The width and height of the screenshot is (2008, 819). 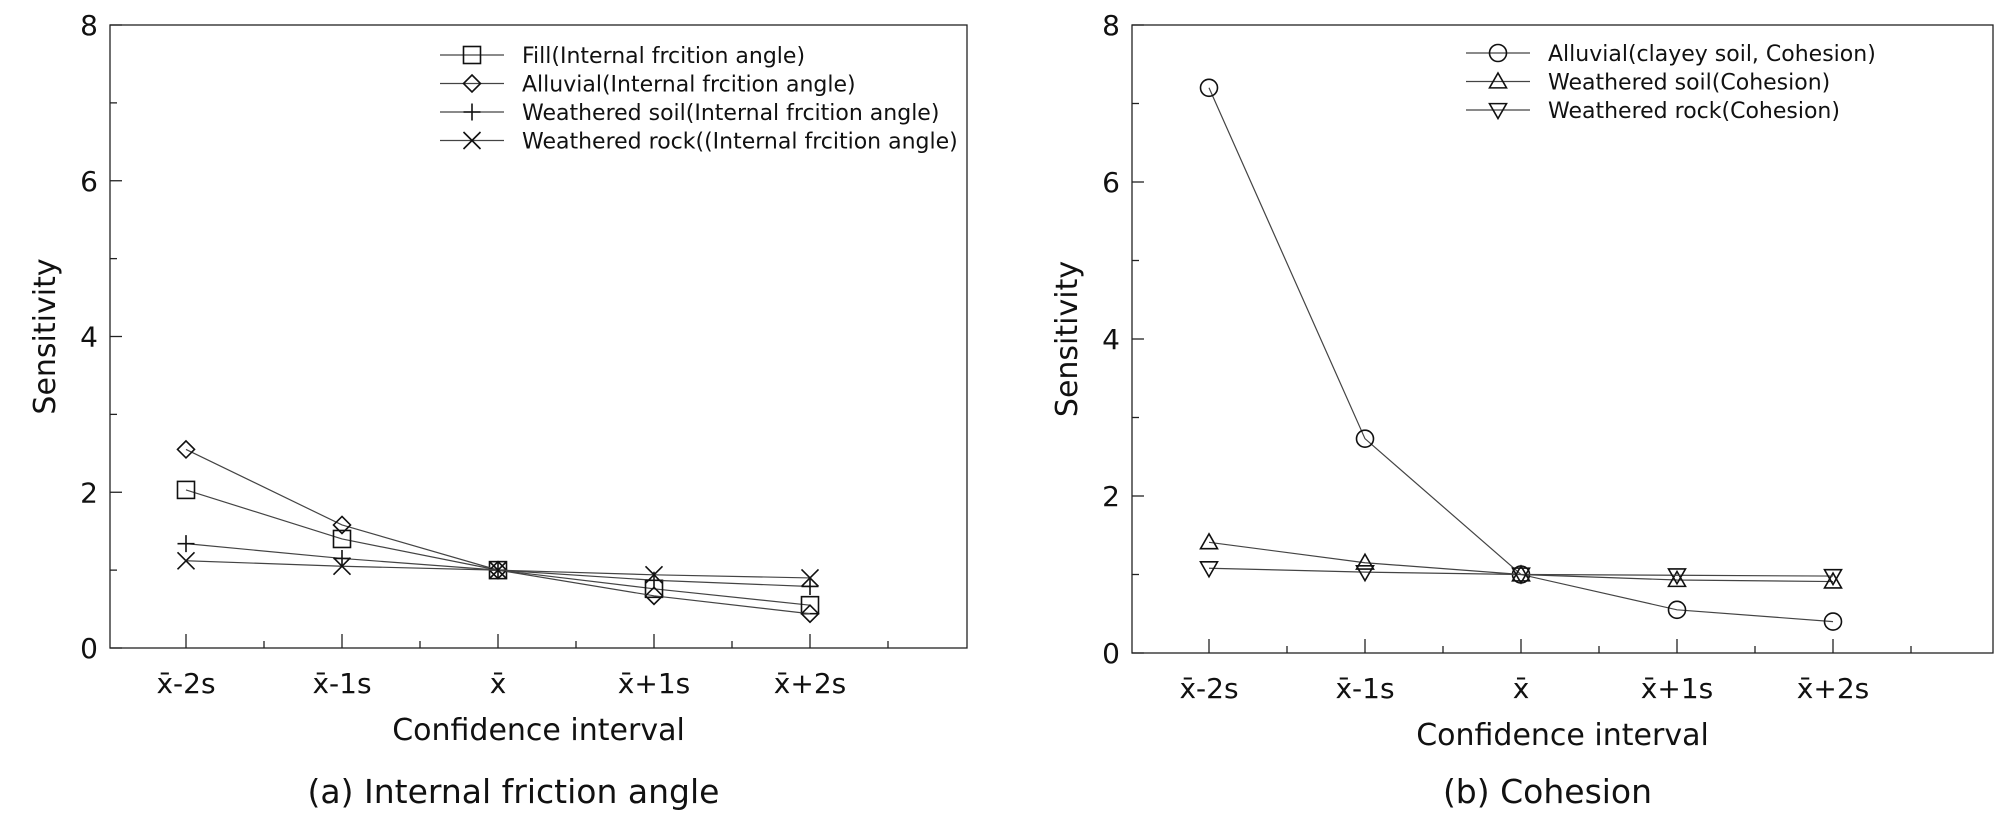 What do you see at coordinates (1689, 83) in the screenshot?
I see `legend-label: Weathered soil(Cohesion)` at bounding box center [1689, 83].